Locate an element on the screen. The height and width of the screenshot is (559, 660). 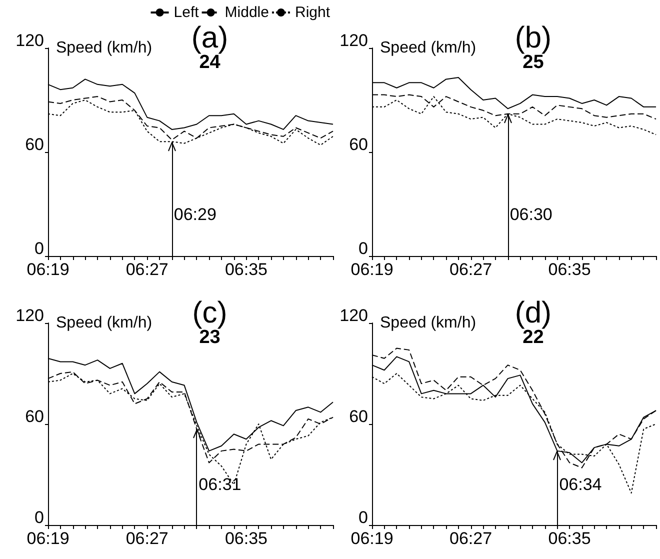
chart-title: (b) is located at coordinates (533, 38).